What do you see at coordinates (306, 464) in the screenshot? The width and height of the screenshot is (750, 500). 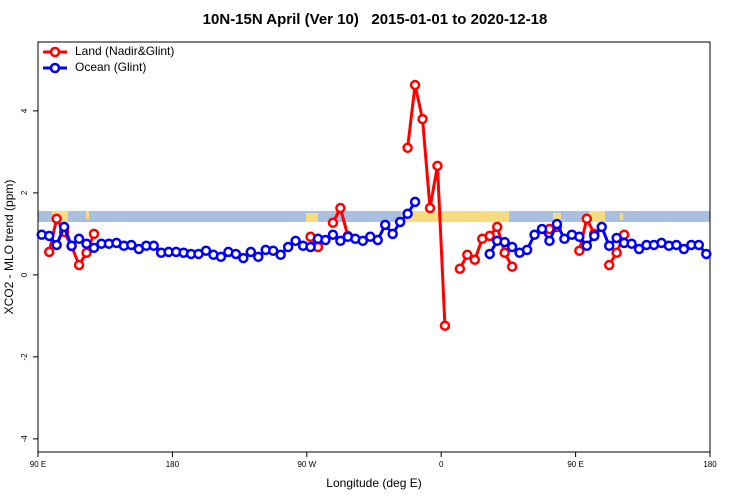 I see `x-tick-label: 90 W` at bounding box center [306, 464].